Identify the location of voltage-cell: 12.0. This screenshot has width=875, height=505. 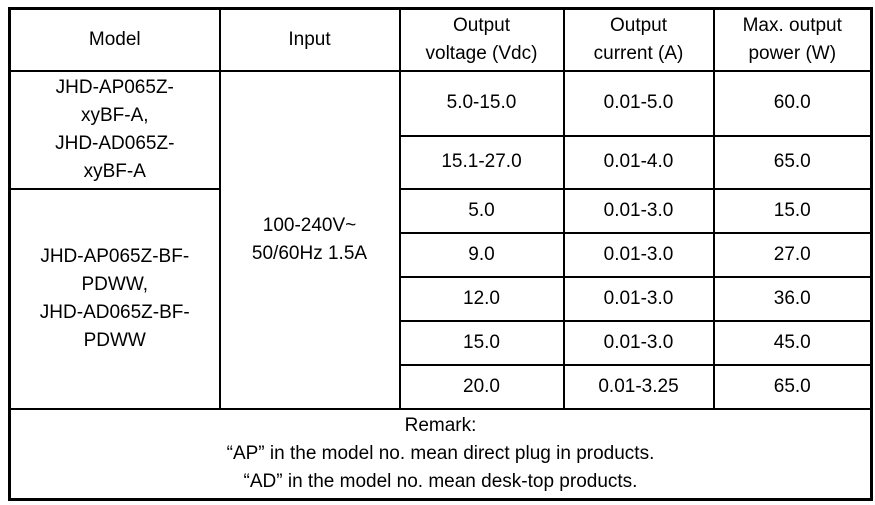
(481, 299).